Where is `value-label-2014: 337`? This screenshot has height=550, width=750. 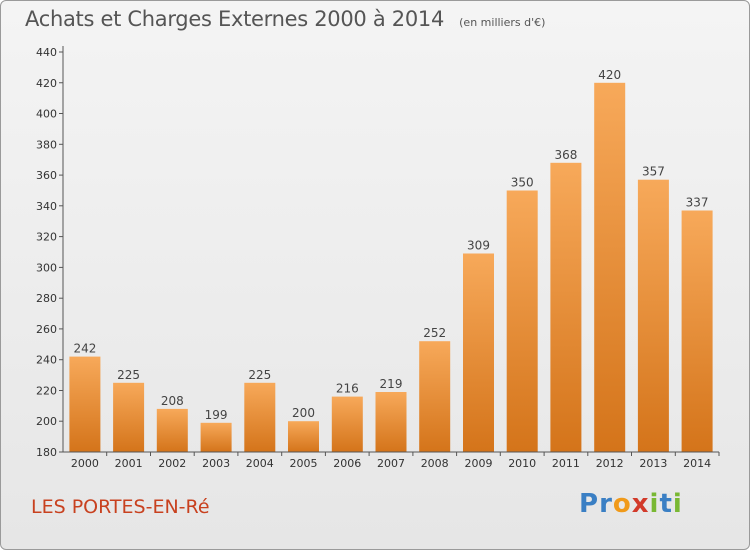
value-label-2014: 337 is located at coordinates (697, 203).